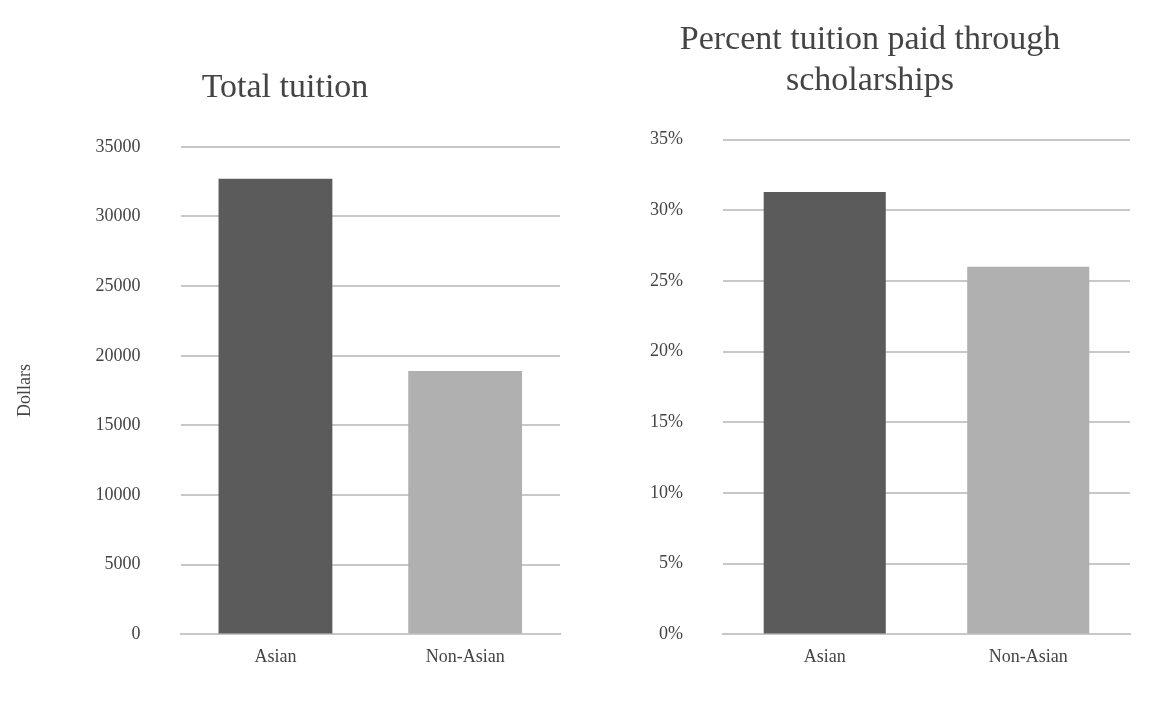 The width and height of the screenshot is (1155, 723). I want to click on y-tick-label: 20%, so click(666, 350).